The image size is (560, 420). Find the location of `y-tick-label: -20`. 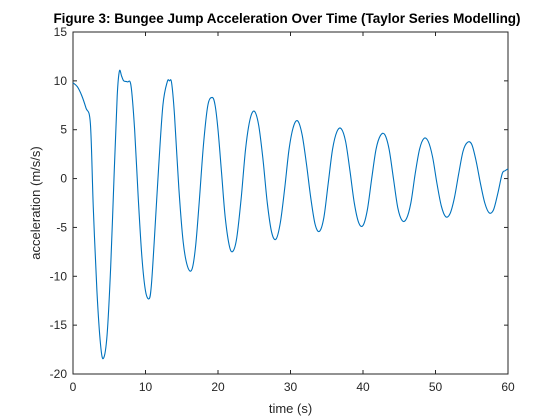

y-tick-label: -20 is located at coordinates (59, 374).